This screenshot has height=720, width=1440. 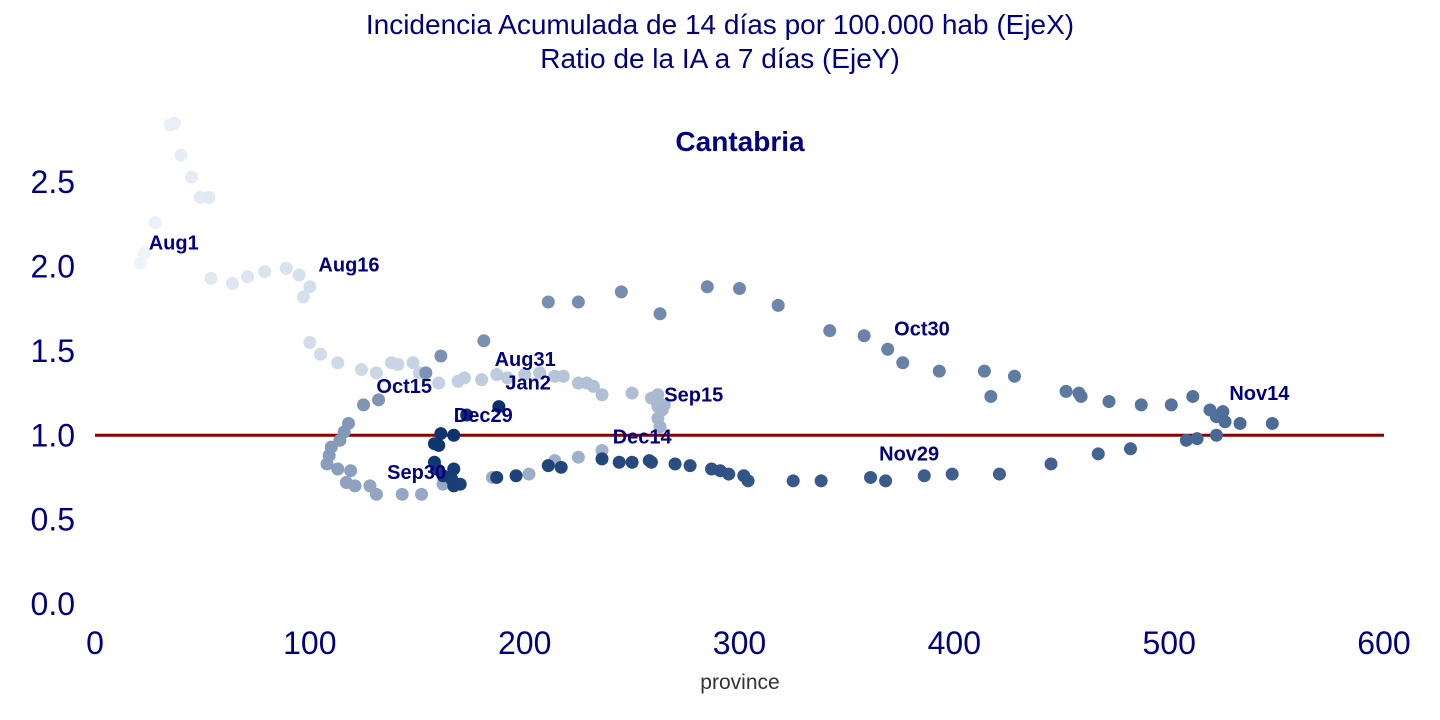 What do you see at coordinates (416, 473) in the screenshot?
I see `date-annotation: Sep30` at bounding box center [416, 473].